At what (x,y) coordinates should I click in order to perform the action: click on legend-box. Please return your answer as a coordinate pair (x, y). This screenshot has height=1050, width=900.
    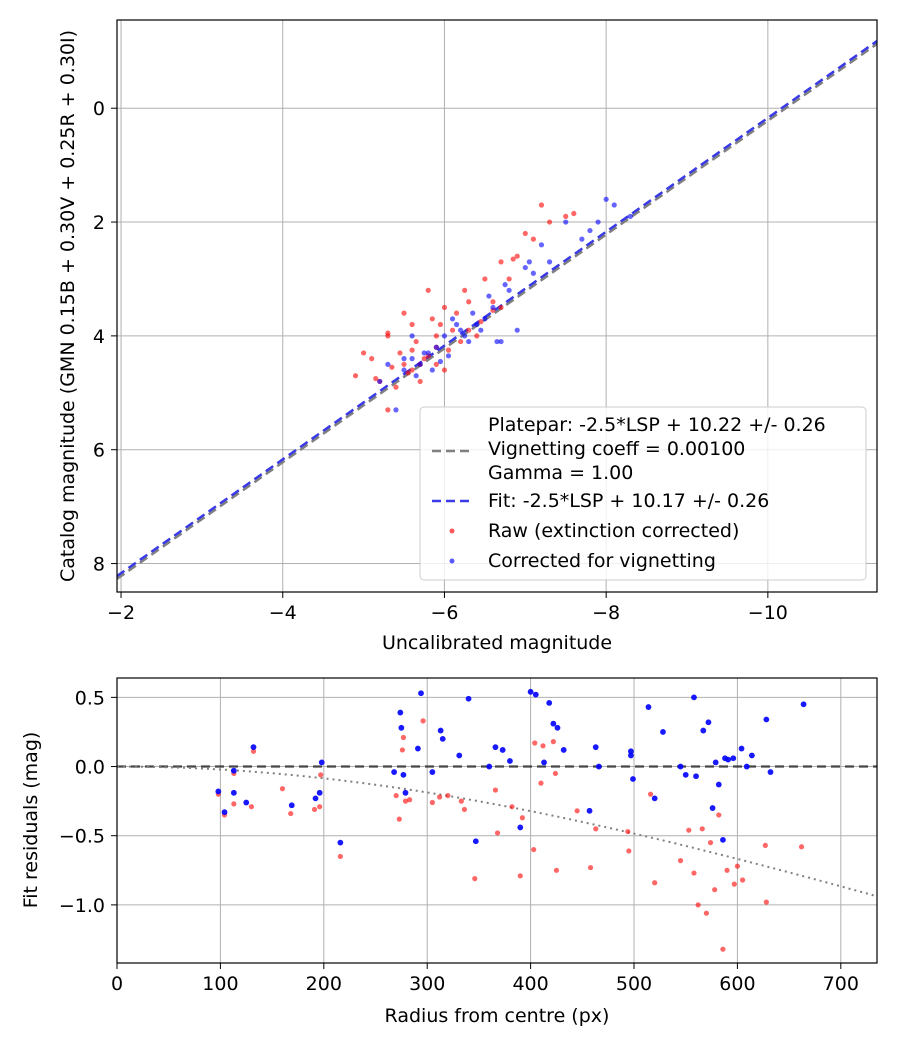
    Looking at the image, I should click on (643, 493).